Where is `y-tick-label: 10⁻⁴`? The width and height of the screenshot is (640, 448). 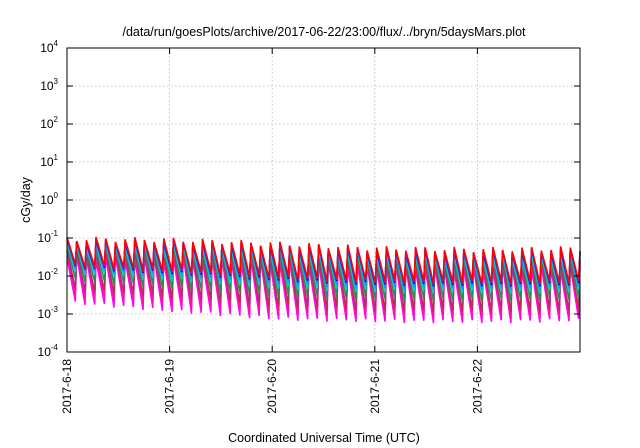
y-tick-label: 10⁻⁴ is located at coordinates (48, 351).